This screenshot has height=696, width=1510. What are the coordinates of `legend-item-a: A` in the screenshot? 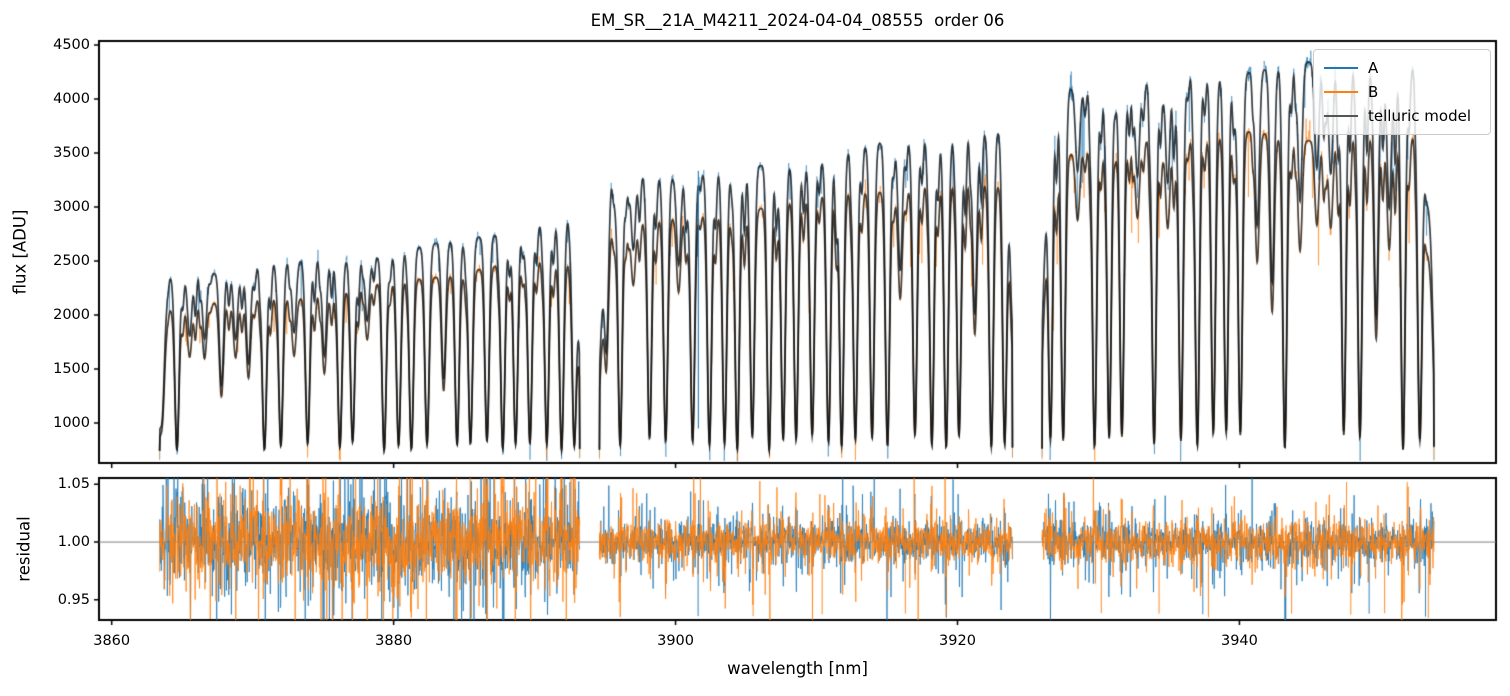 It's located at (1402, 68).